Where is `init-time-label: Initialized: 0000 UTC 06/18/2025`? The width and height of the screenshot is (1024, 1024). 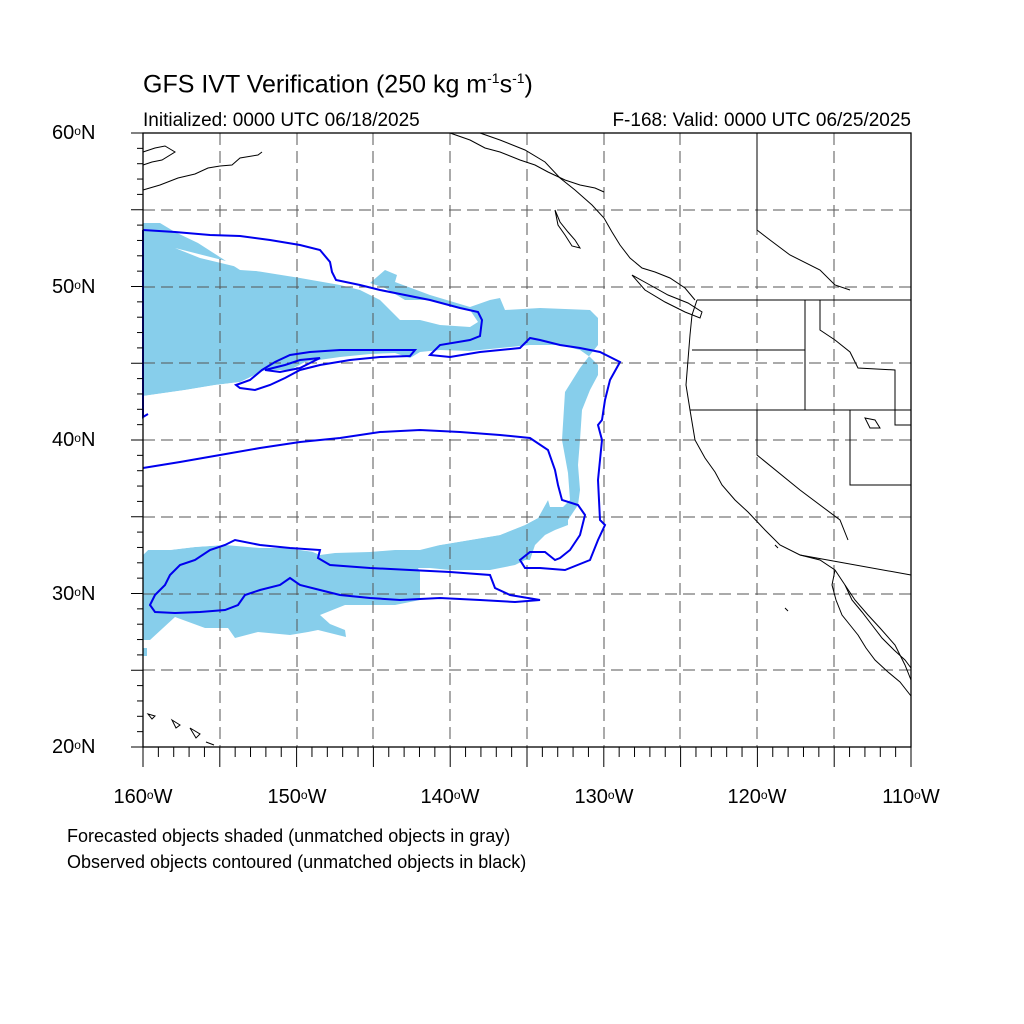 init-time-label: Initialized: 0000 UTC 06/18/2025 is located at coordinates (281, 120).